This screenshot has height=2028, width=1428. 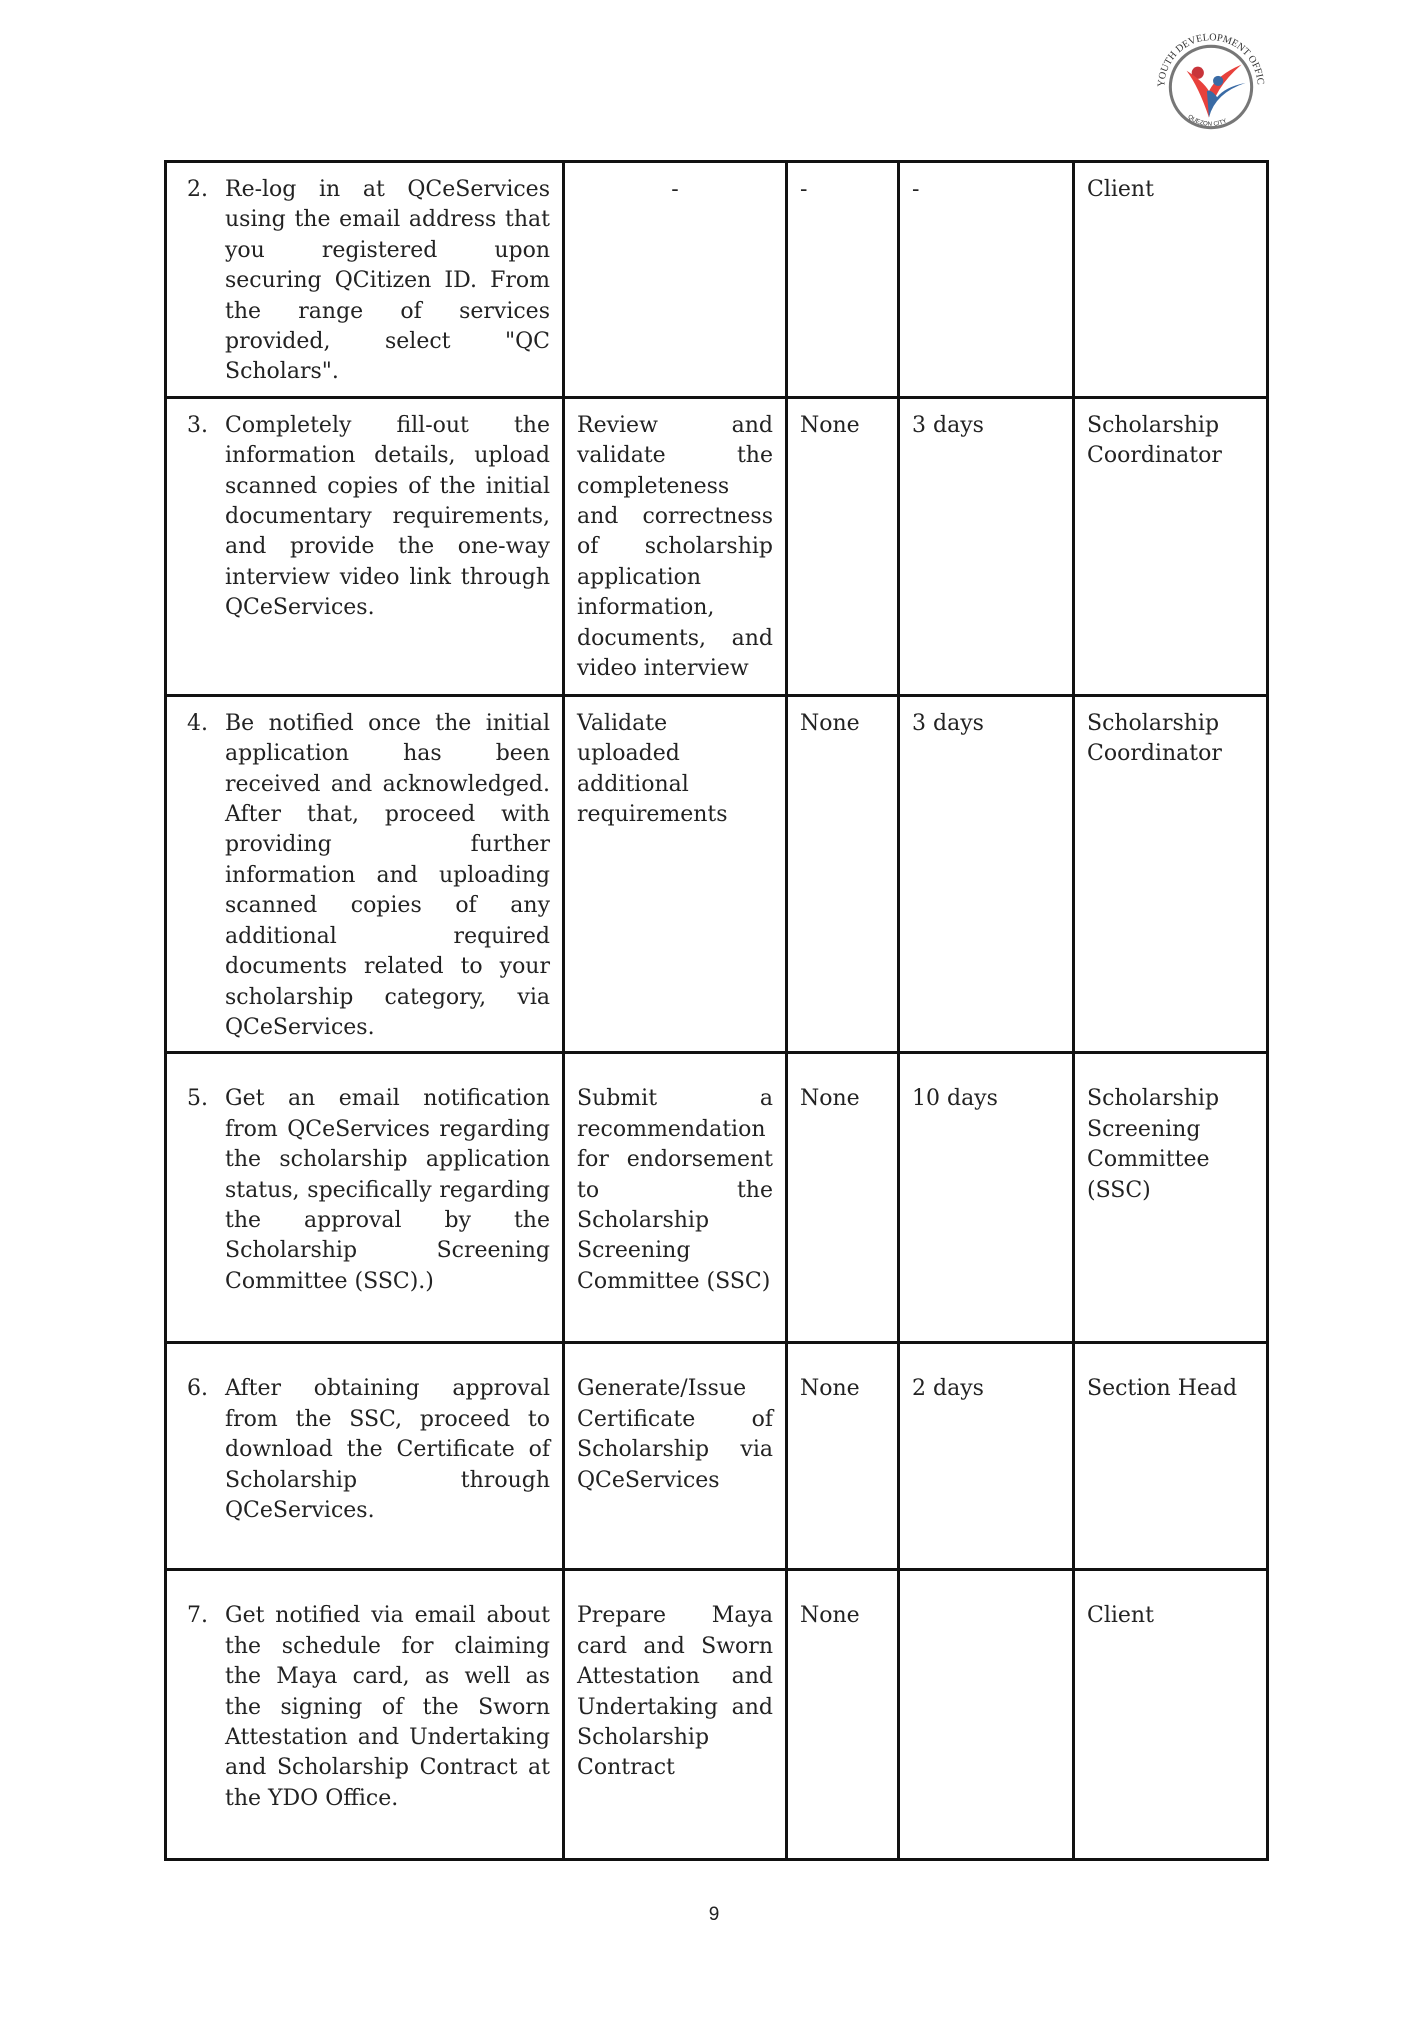 I want to click on processing-time-cell: -, so click(x=986, y=279).